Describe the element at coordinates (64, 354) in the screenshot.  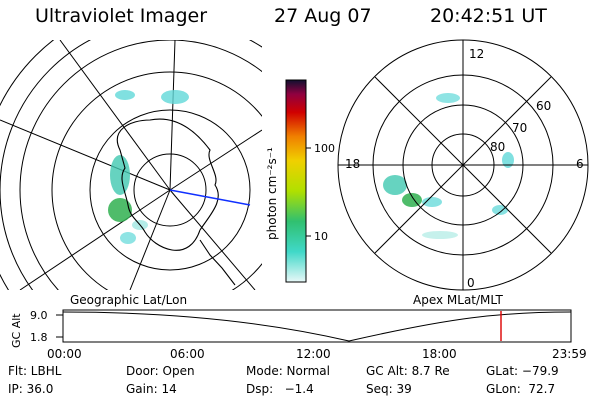
I see `time-tick-0000: 00:00` at that location.